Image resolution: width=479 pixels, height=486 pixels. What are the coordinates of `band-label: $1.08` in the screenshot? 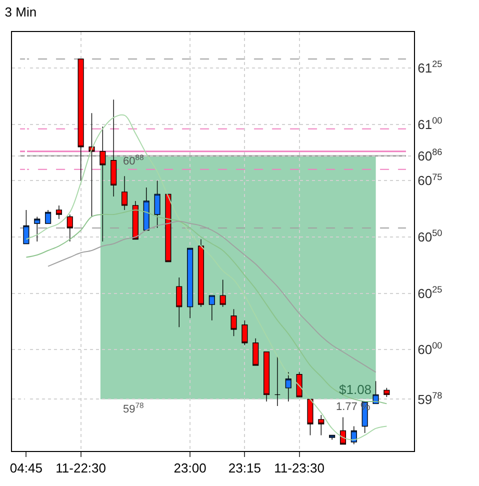 It's located at (355, 389).